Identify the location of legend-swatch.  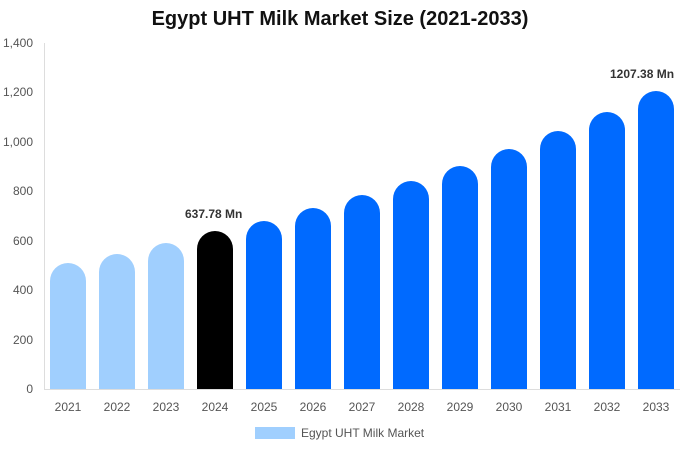
(275, 433).